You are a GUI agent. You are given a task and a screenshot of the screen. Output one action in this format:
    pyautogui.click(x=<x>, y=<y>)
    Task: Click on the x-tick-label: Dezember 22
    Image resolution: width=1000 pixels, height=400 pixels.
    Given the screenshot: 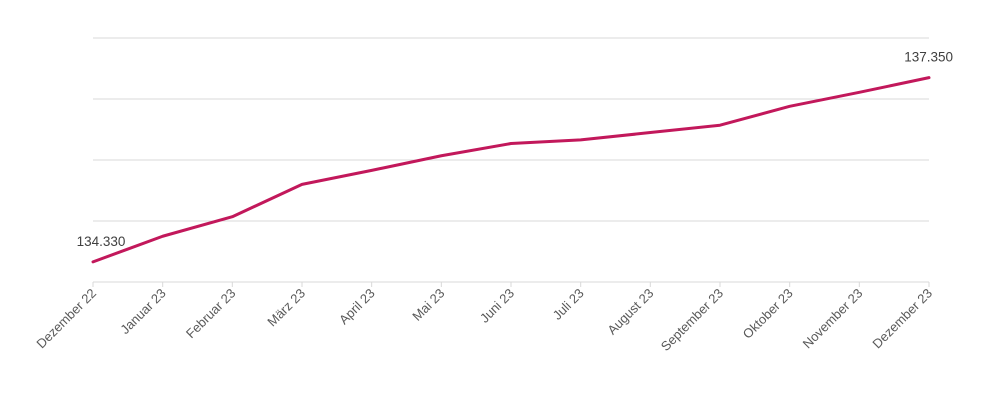 What is the action you would take?
    pyautogui.click(x=66, y=319)
    